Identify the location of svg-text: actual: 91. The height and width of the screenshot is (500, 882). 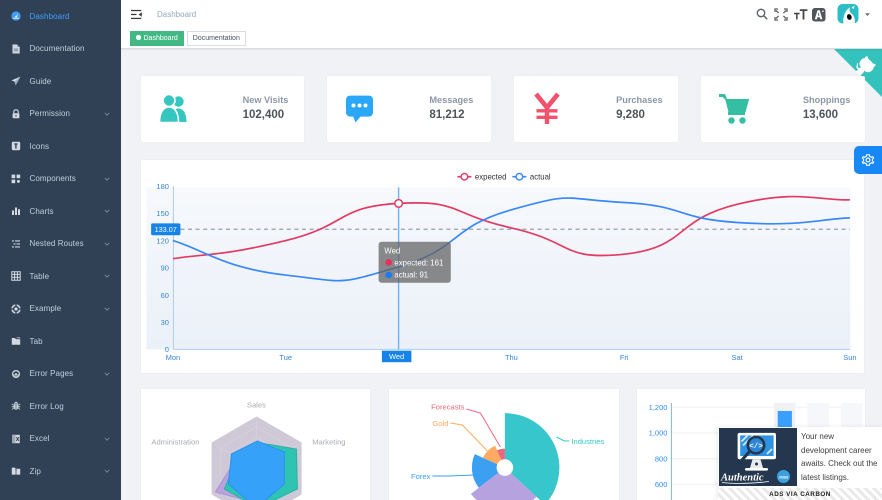
(411, 274).